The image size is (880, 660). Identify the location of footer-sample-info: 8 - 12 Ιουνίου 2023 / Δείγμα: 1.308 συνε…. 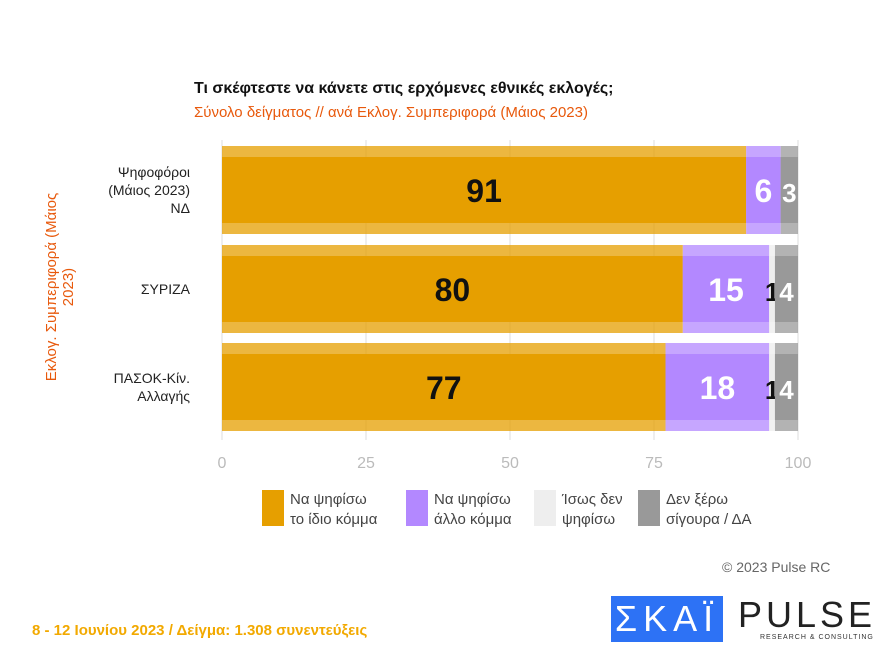
(200, 630).